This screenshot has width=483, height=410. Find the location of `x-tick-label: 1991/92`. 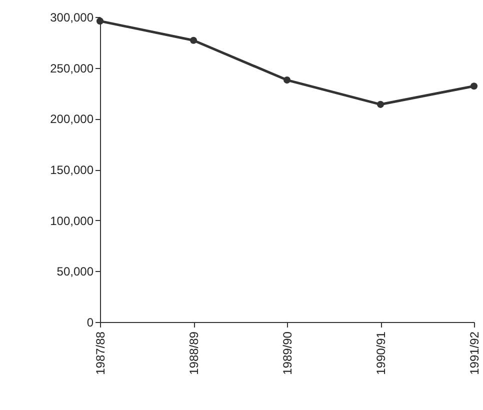

x-tick-label: 1991/92 is located at coordinates (475, 353).